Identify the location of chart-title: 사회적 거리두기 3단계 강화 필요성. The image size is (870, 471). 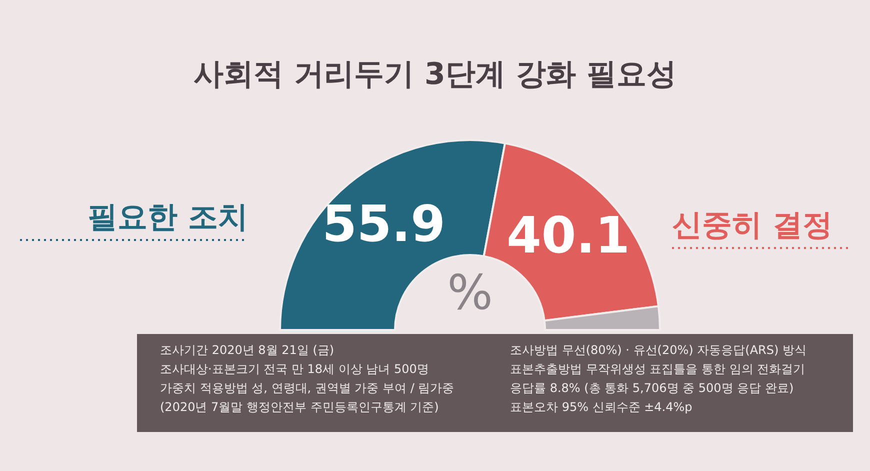
(435, 74).